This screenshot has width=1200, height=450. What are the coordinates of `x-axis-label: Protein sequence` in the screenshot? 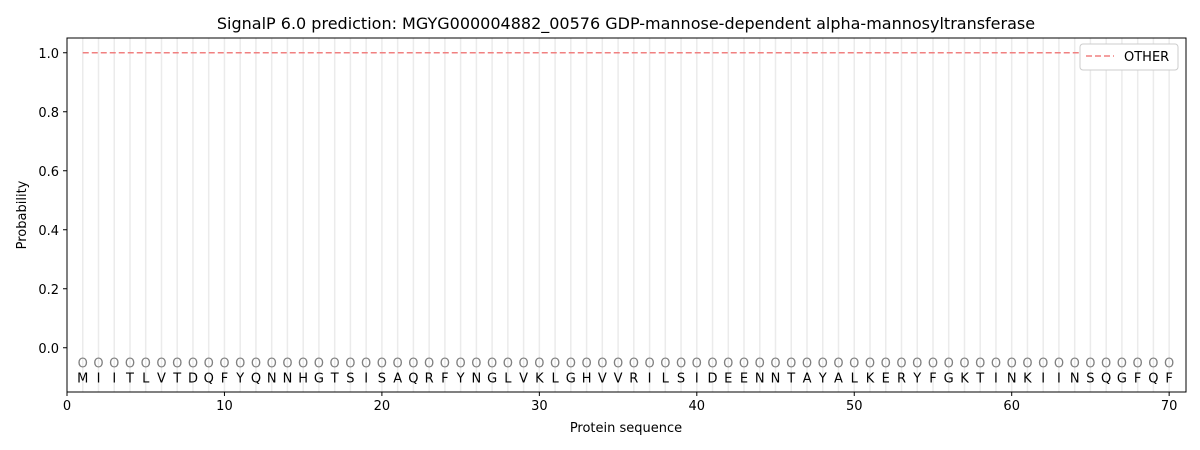 It's located at (626, 428).